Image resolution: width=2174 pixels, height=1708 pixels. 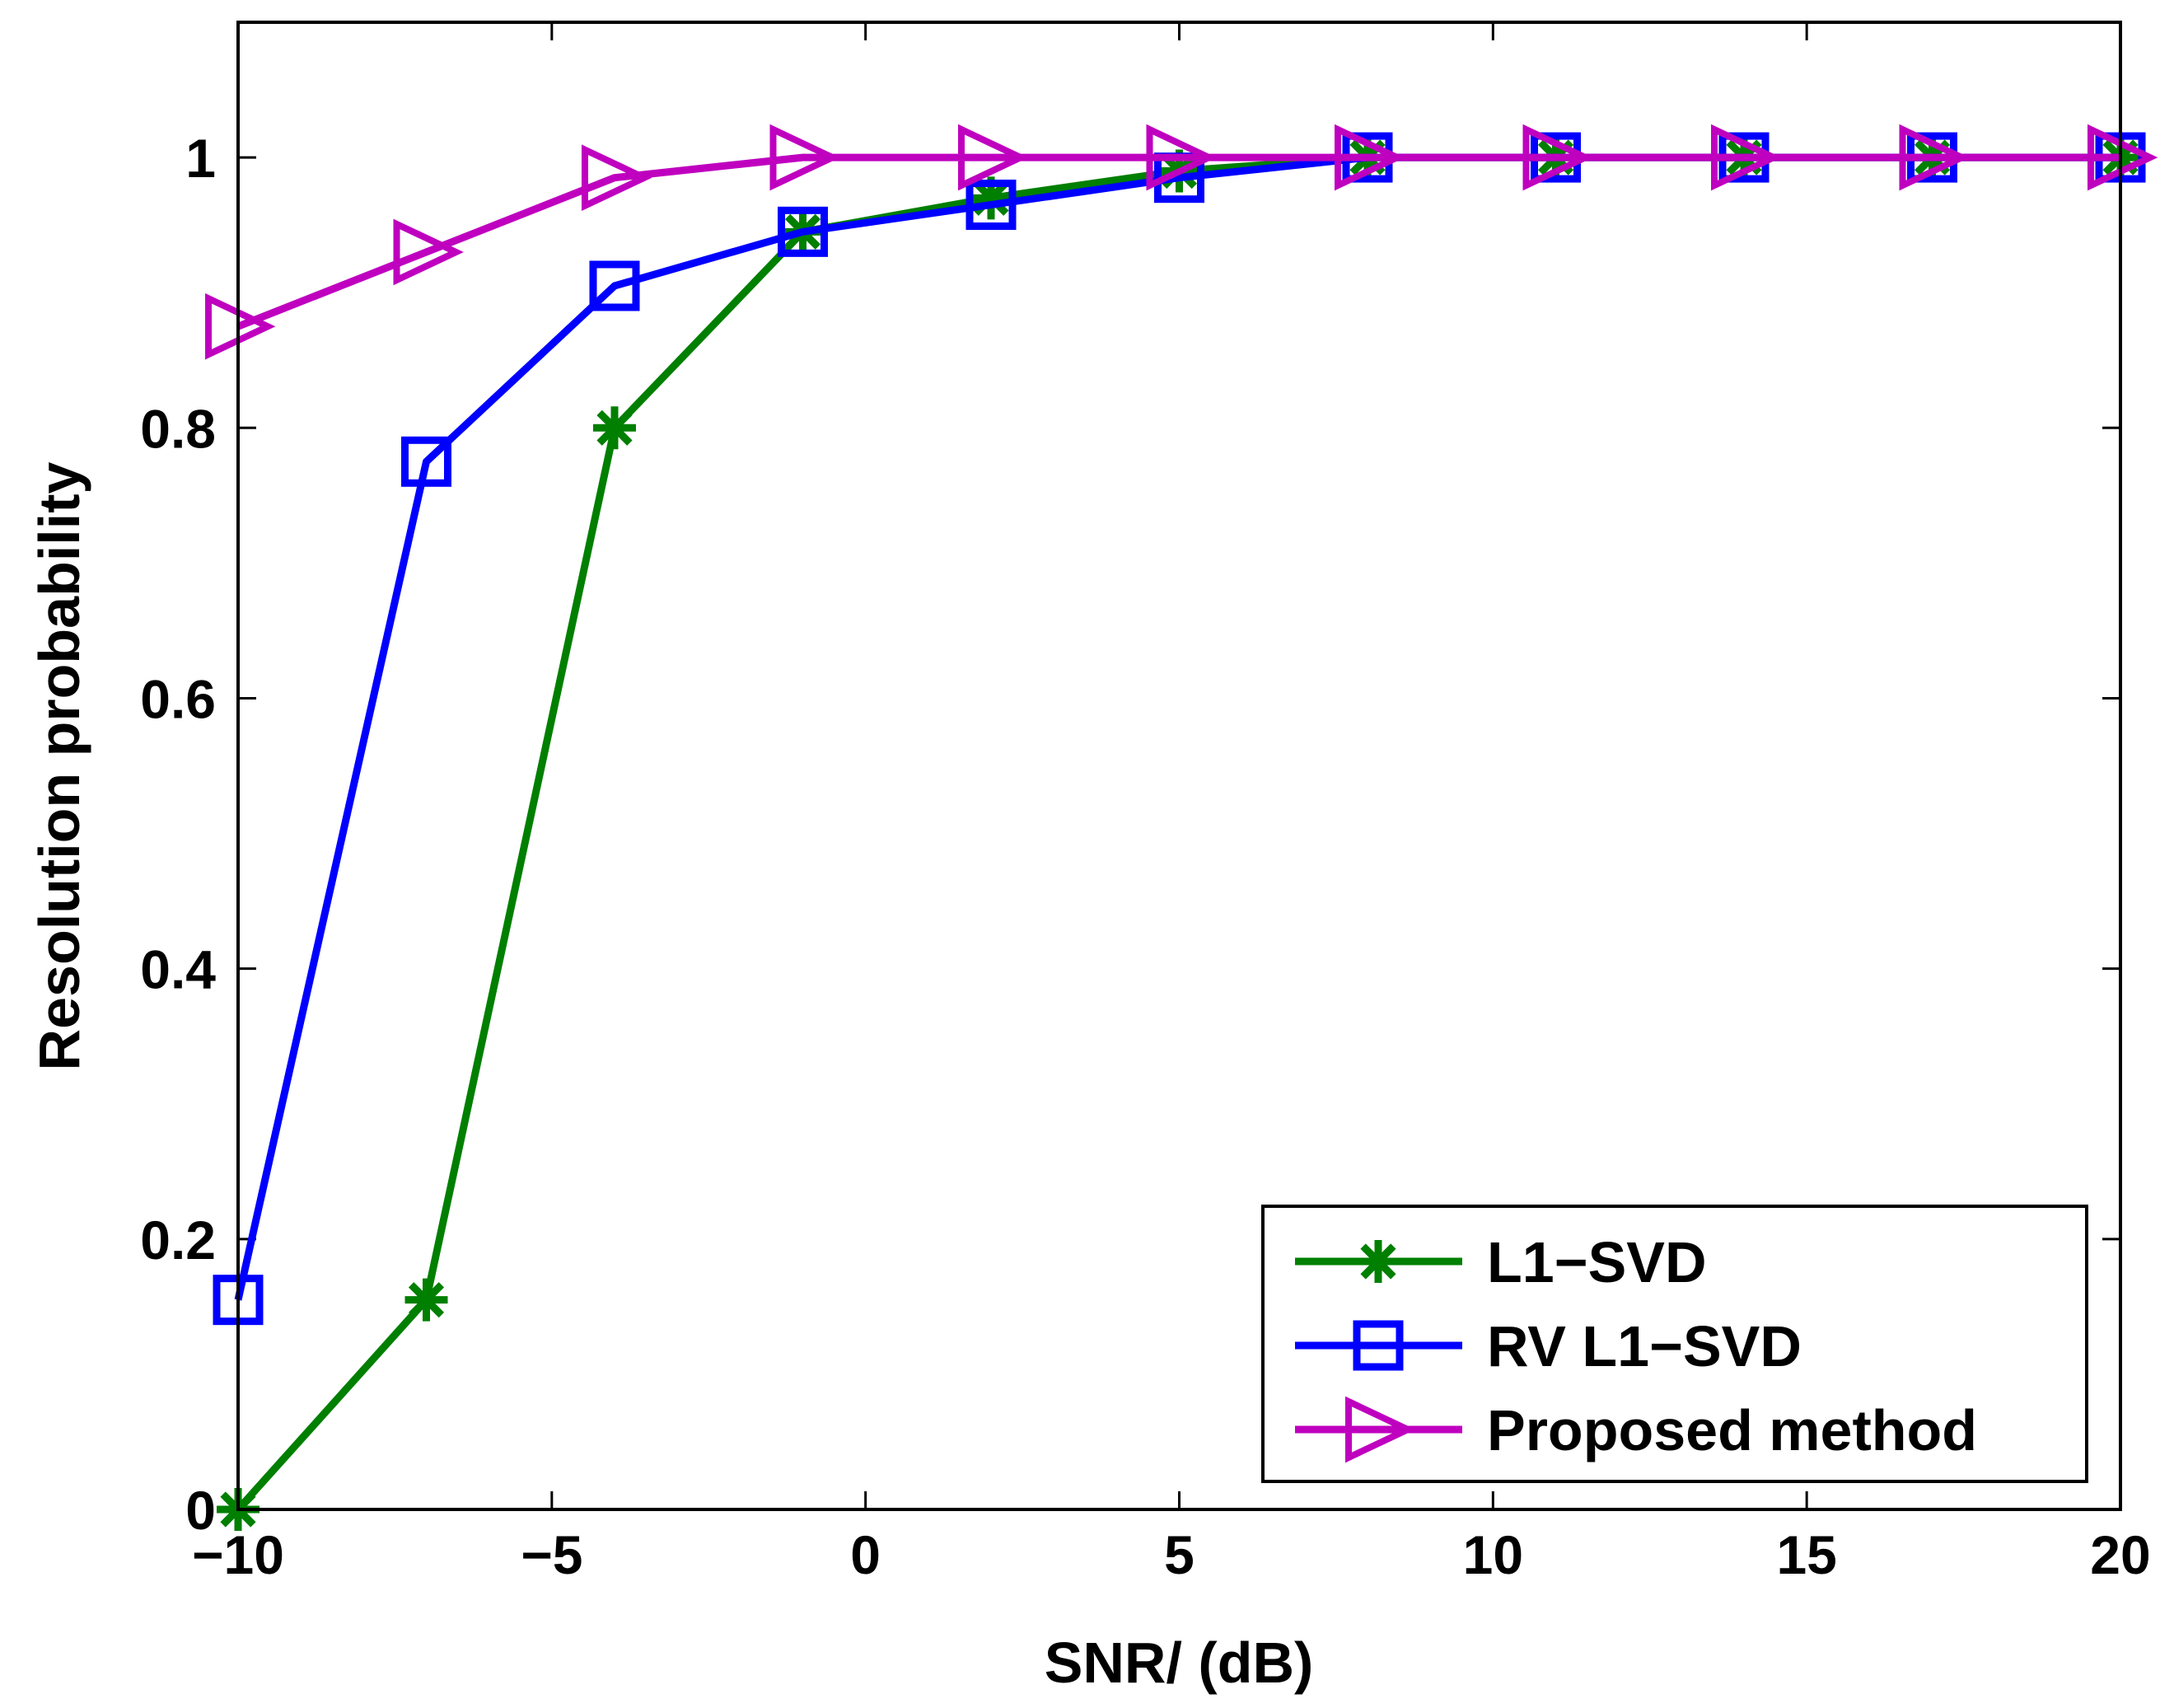 What do you see at coordinates (1732, 1430) in the screenshot?
I see `legend-label: Proposed method` at bounding box center [1732, 1430].